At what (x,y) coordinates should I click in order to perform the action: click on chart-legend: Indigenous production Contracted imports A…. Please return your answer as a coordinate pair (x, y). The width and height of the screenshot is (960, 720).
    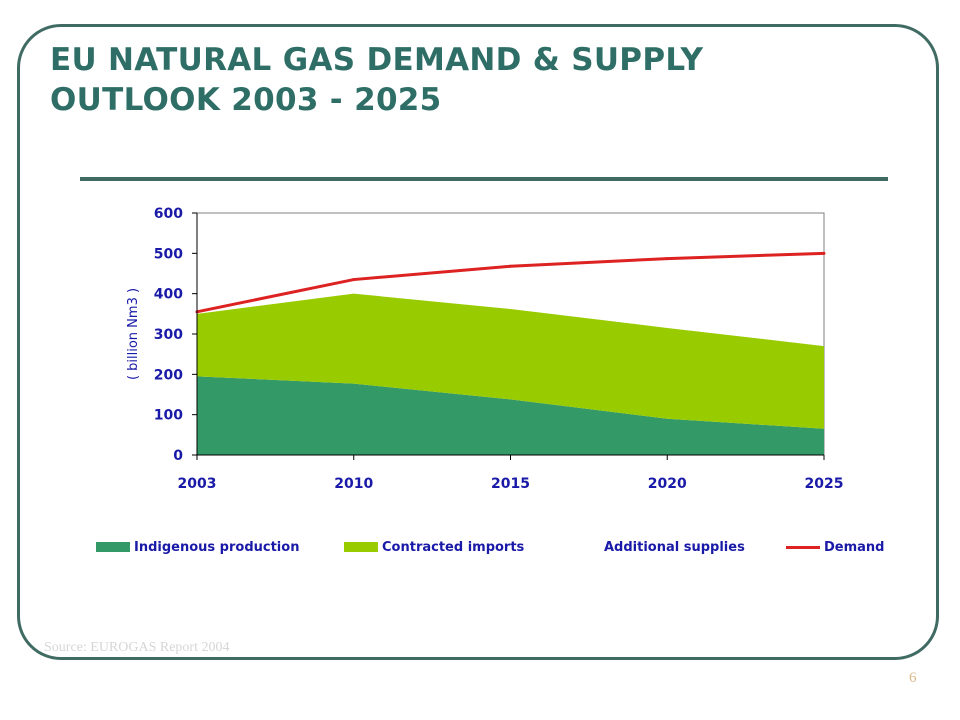
    Looking at the image, I should click on (496, 547).